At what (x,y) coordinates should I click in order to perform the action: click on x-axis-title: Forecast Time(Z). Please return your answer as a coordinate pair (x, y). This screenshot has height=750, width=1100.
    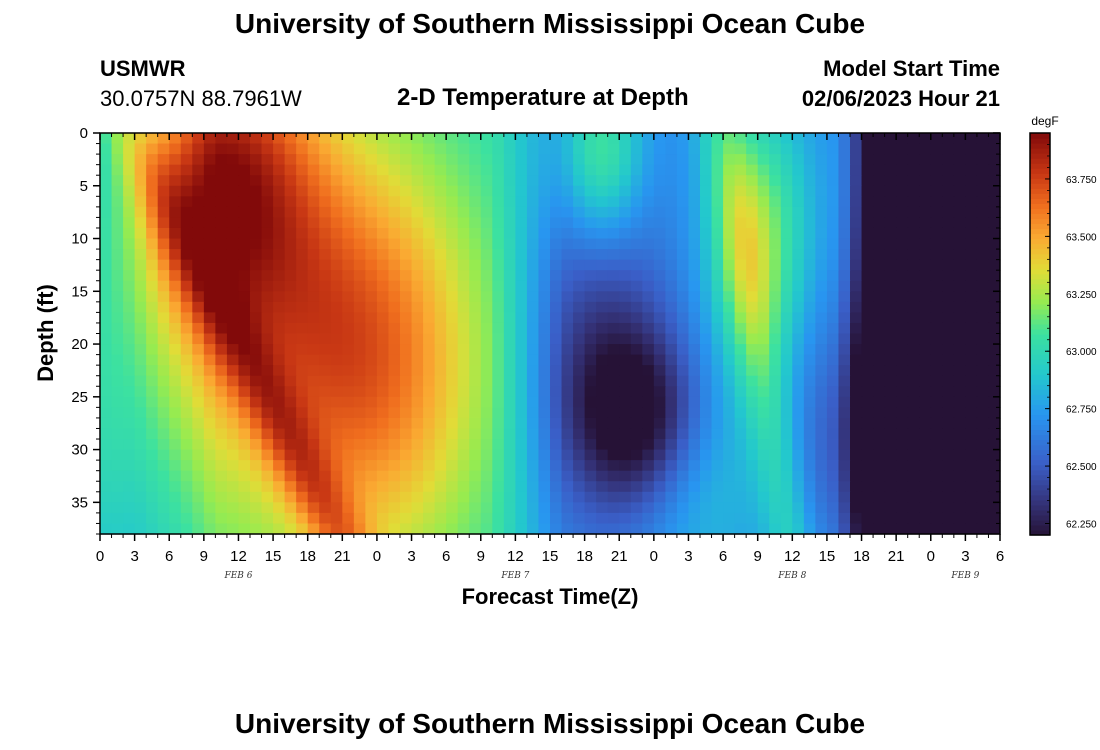
    Looking at the image, I should click on (550, 596).